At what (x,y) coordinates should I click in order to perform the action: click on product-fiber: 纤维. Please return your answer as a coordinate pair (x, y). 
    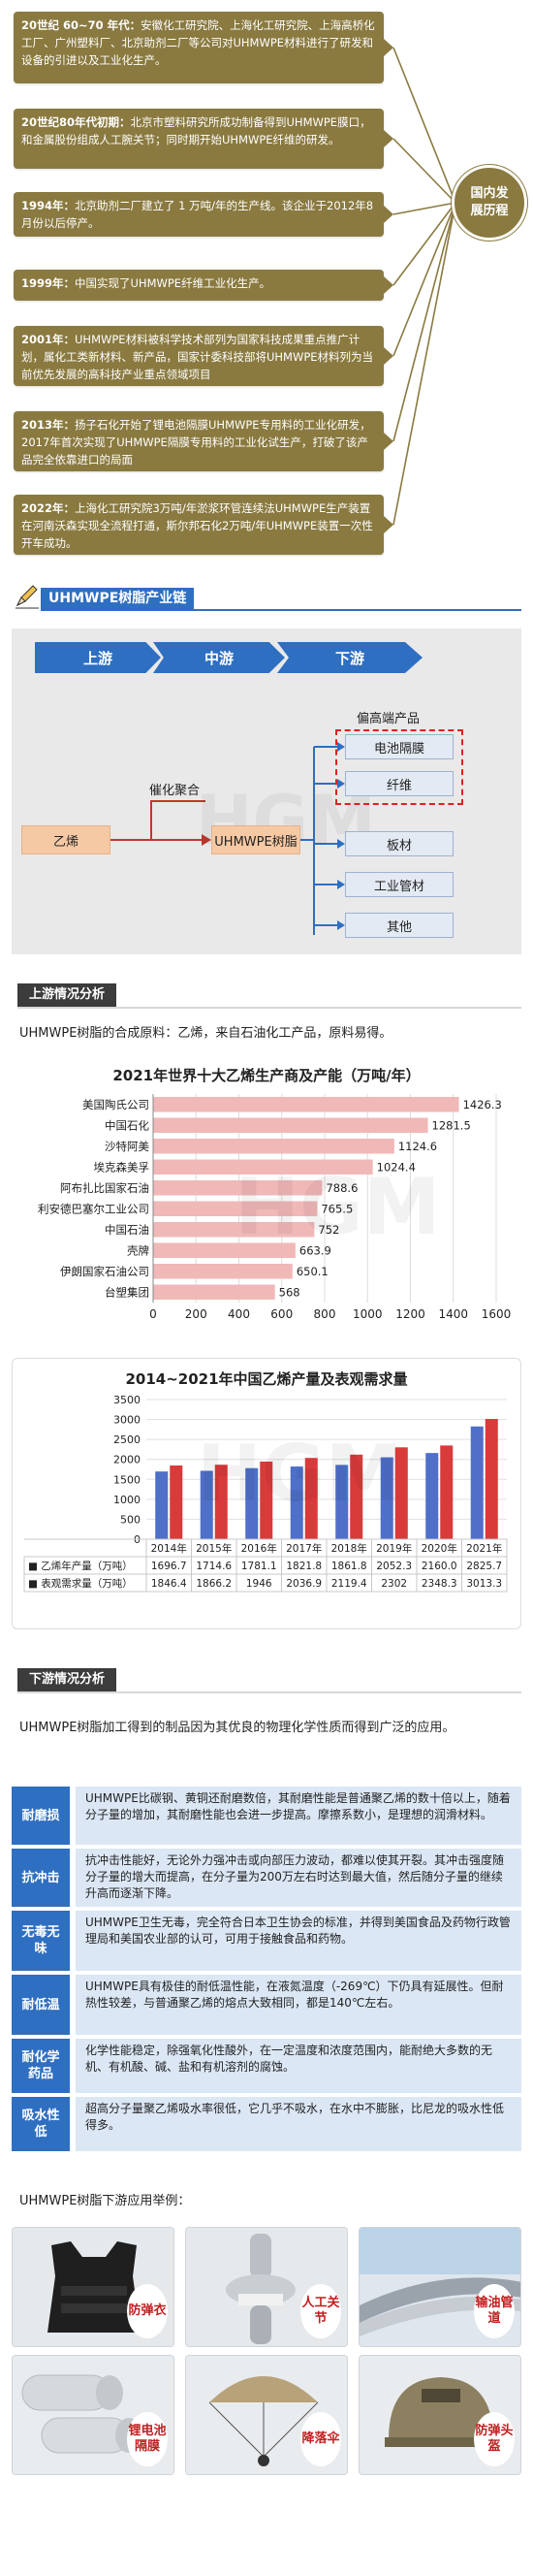
    Looking at the image, I should click on (400, 783).